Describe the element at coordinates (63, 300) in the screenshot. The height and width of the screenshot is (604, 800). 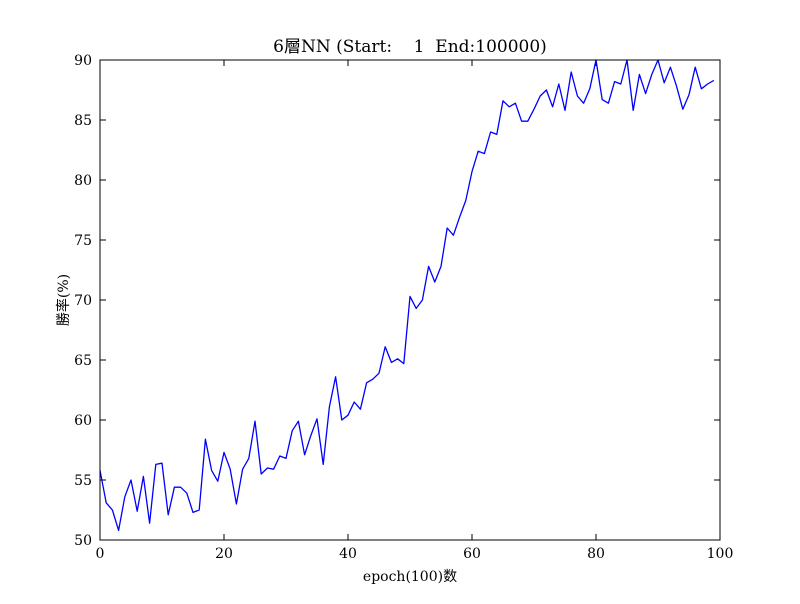
I see `y-axis-label: 勝率(%)` at that location.